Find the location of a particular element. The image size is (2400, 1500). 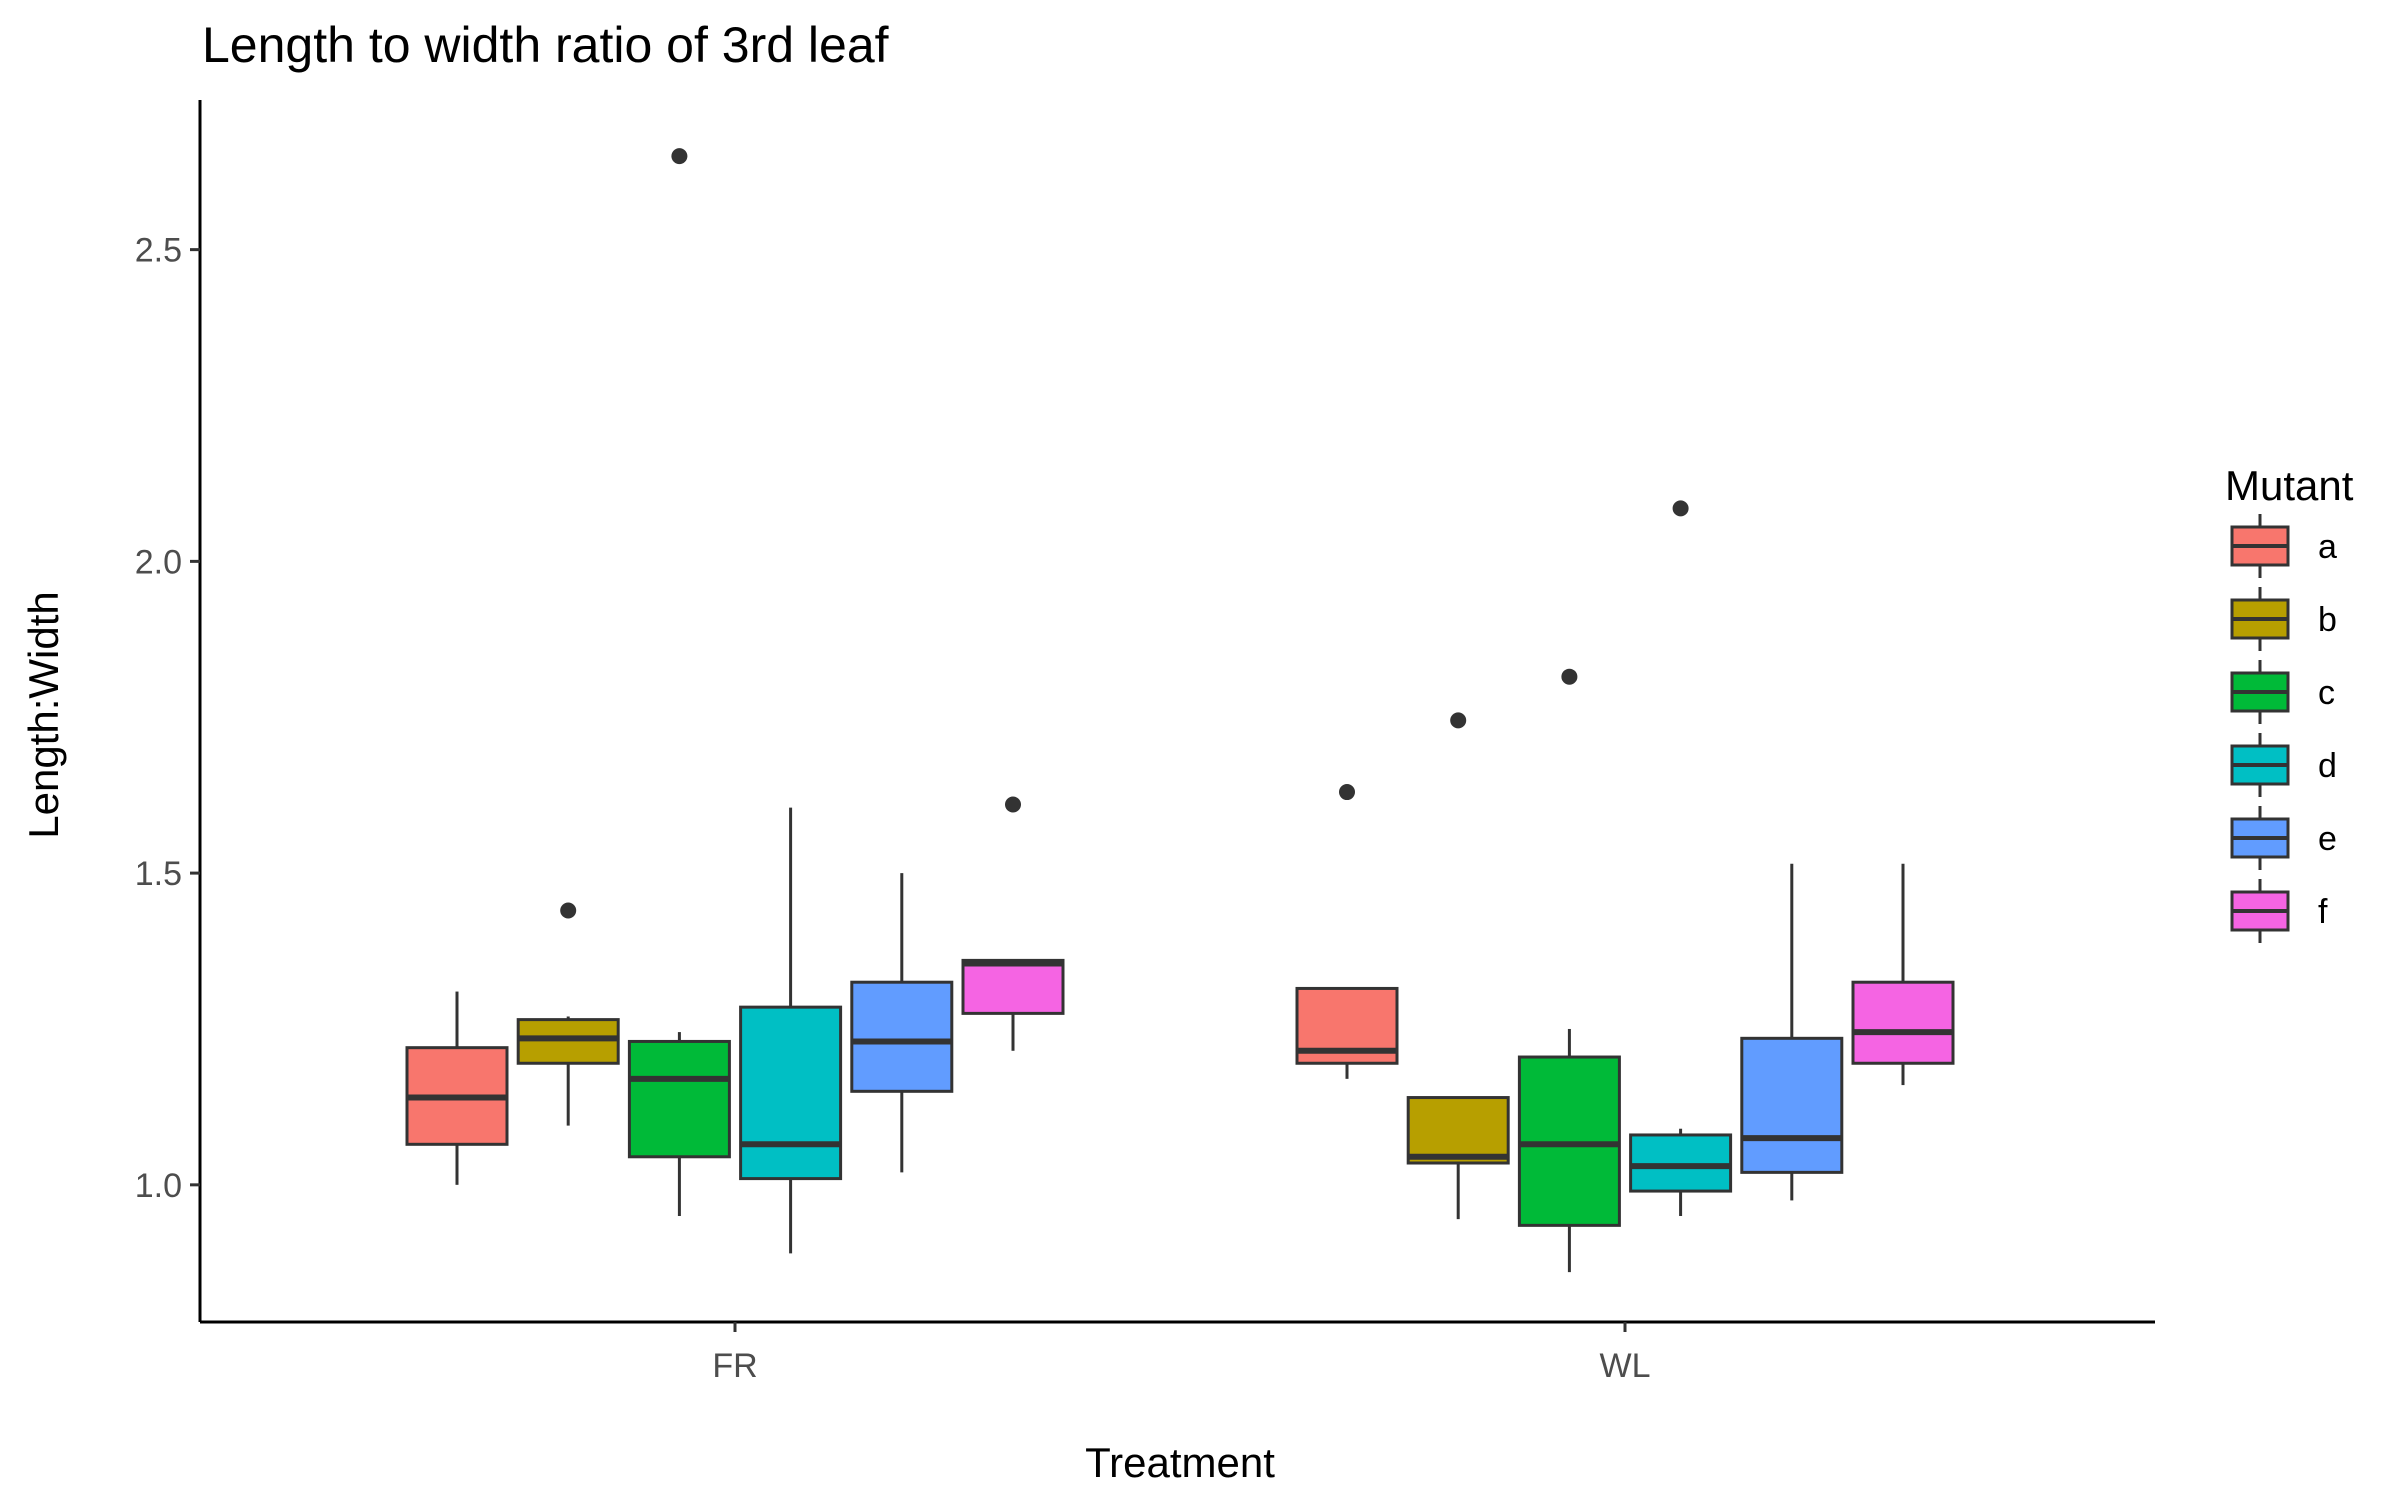

legend-label: f is located at coordinates (2323, 912).